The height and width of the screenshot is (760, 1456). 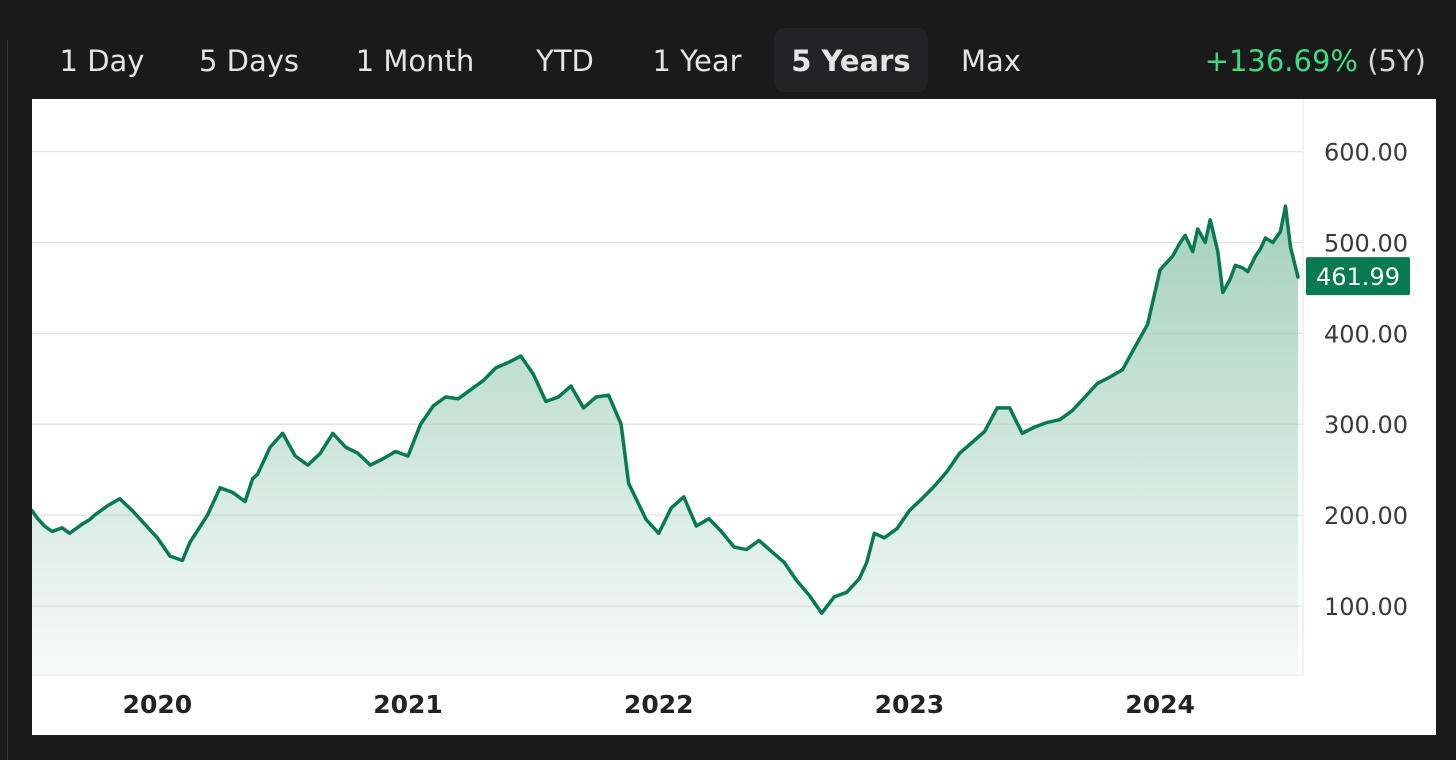 What do you see at coordinates (7, 400) in the screenshot?
I see `divider` at bounding box center [7, 400].